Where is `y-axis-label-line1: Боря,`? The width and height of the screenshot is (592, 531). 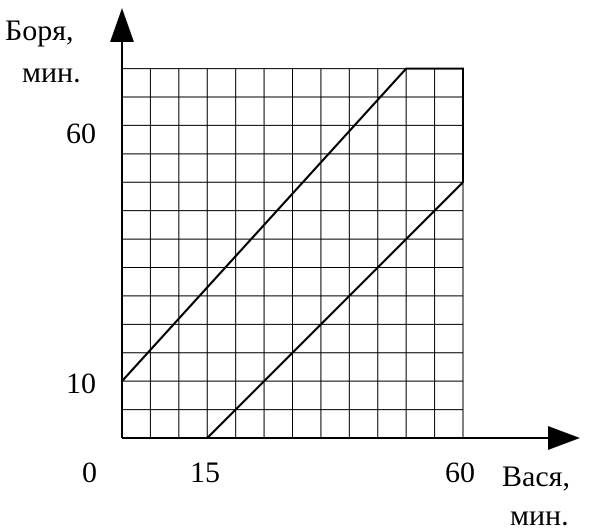
y-axis-label-line1: Боря, is located at coordinates (39, 30).